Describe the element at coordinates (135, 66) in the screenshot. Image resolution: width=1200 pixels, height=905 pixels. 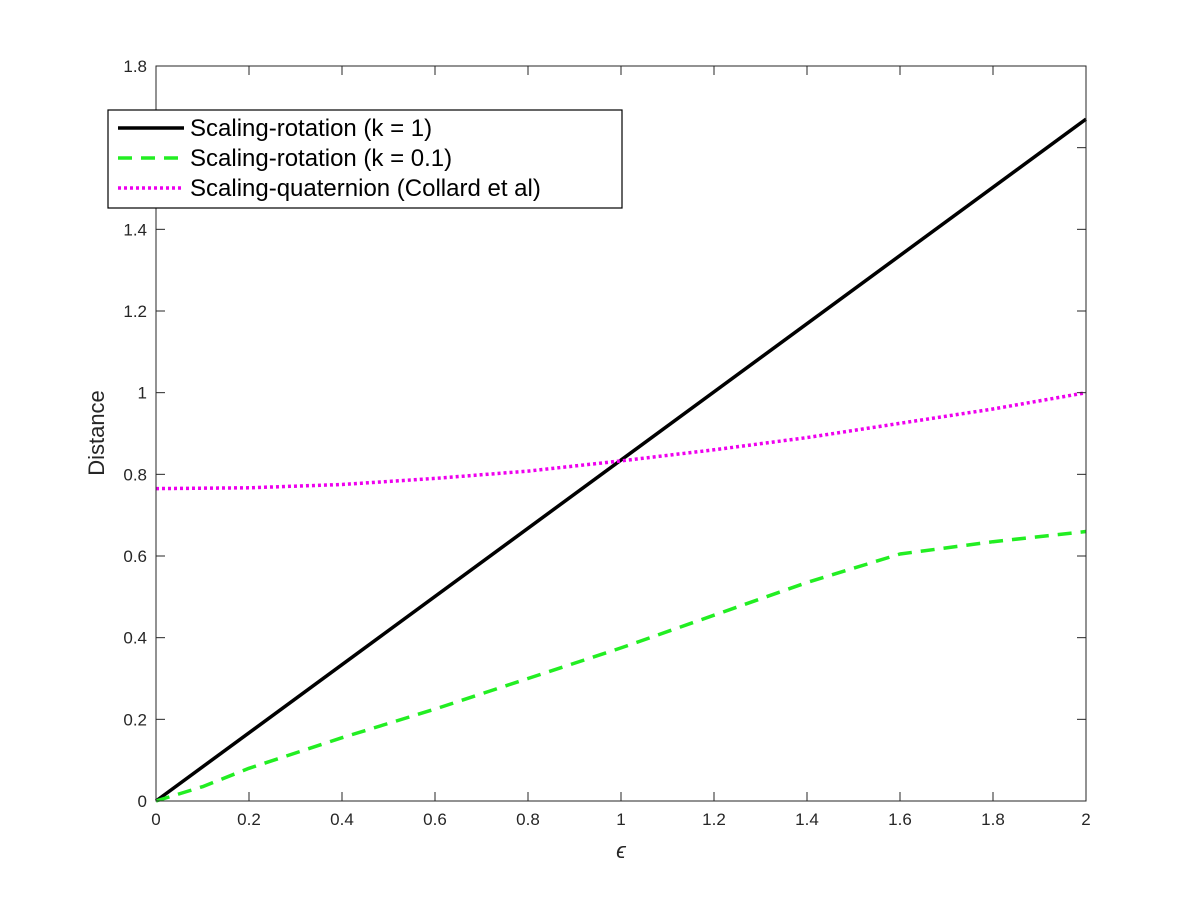
I see `y-tick-label: 1.8` at that location.